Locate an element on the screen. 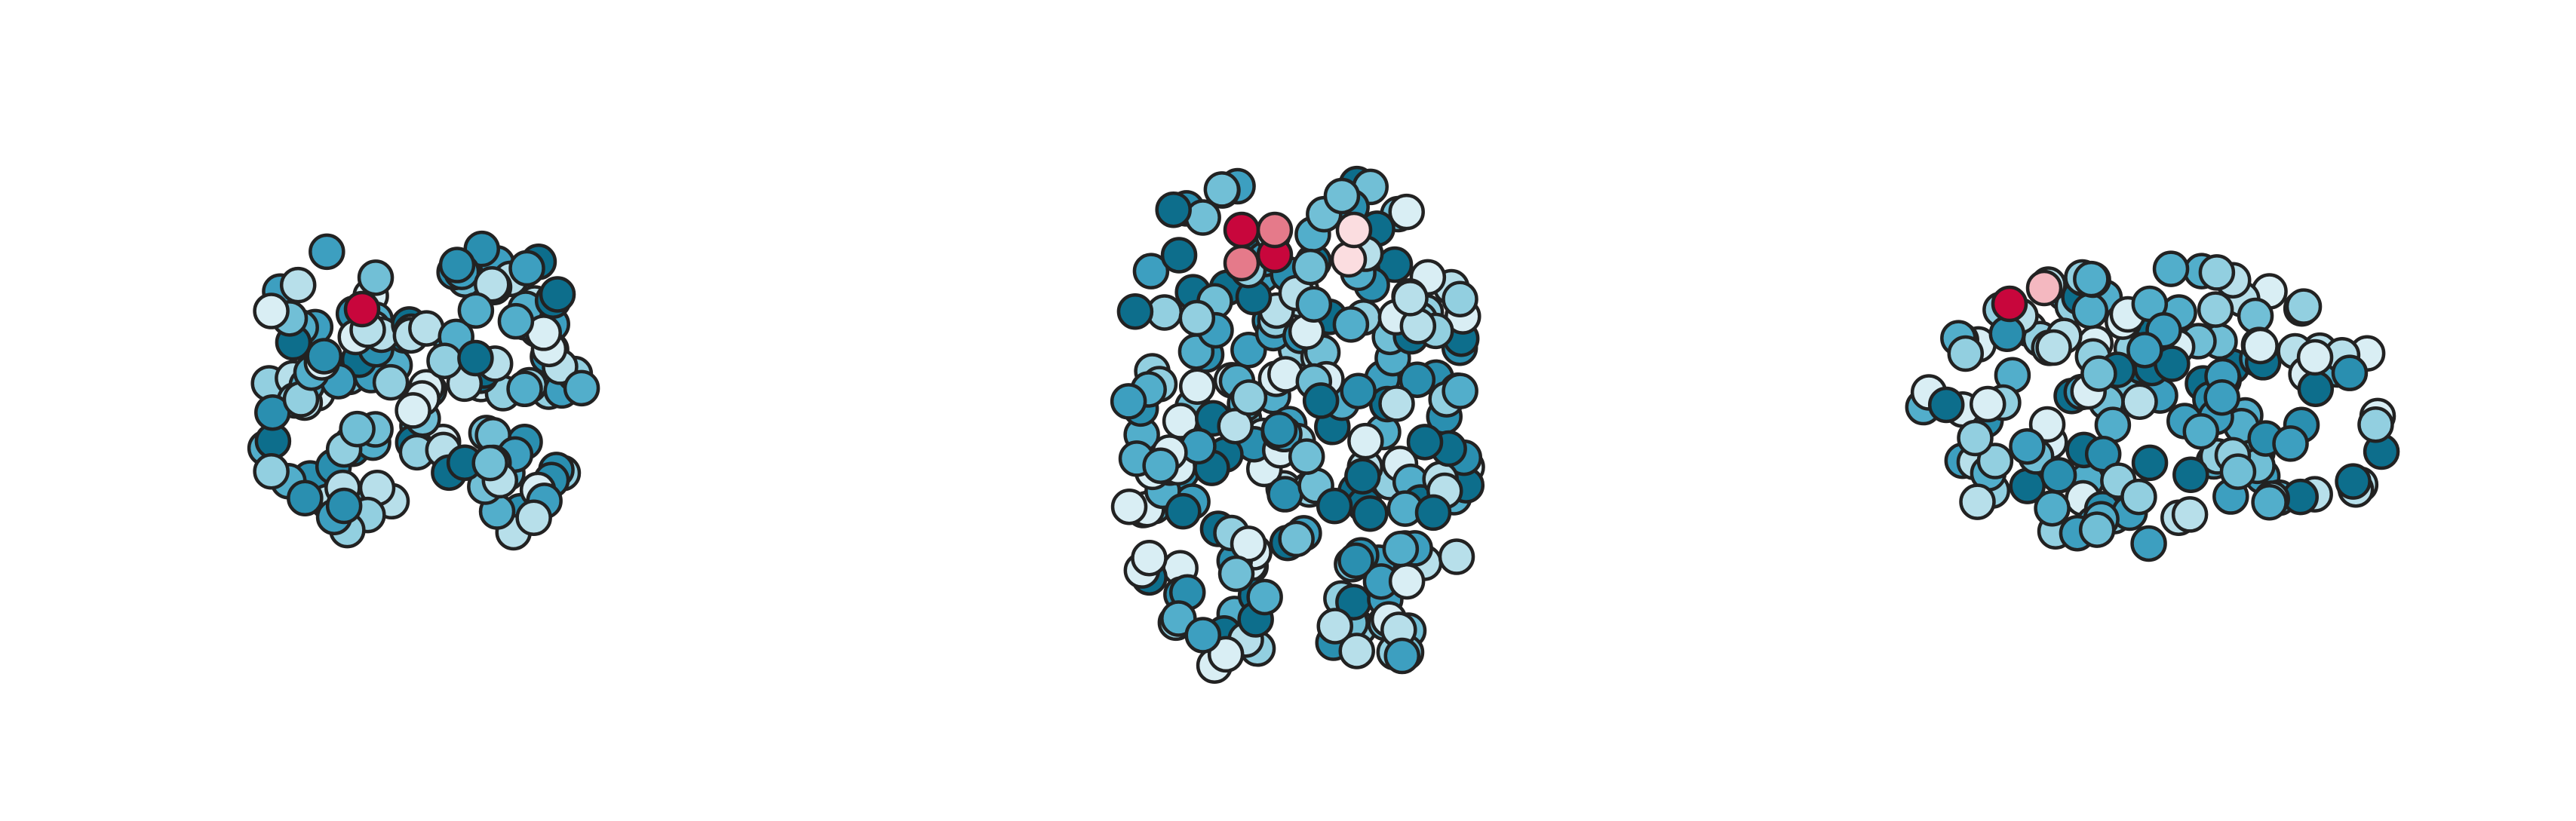  coronal-view is located at coordinates (423, 390).